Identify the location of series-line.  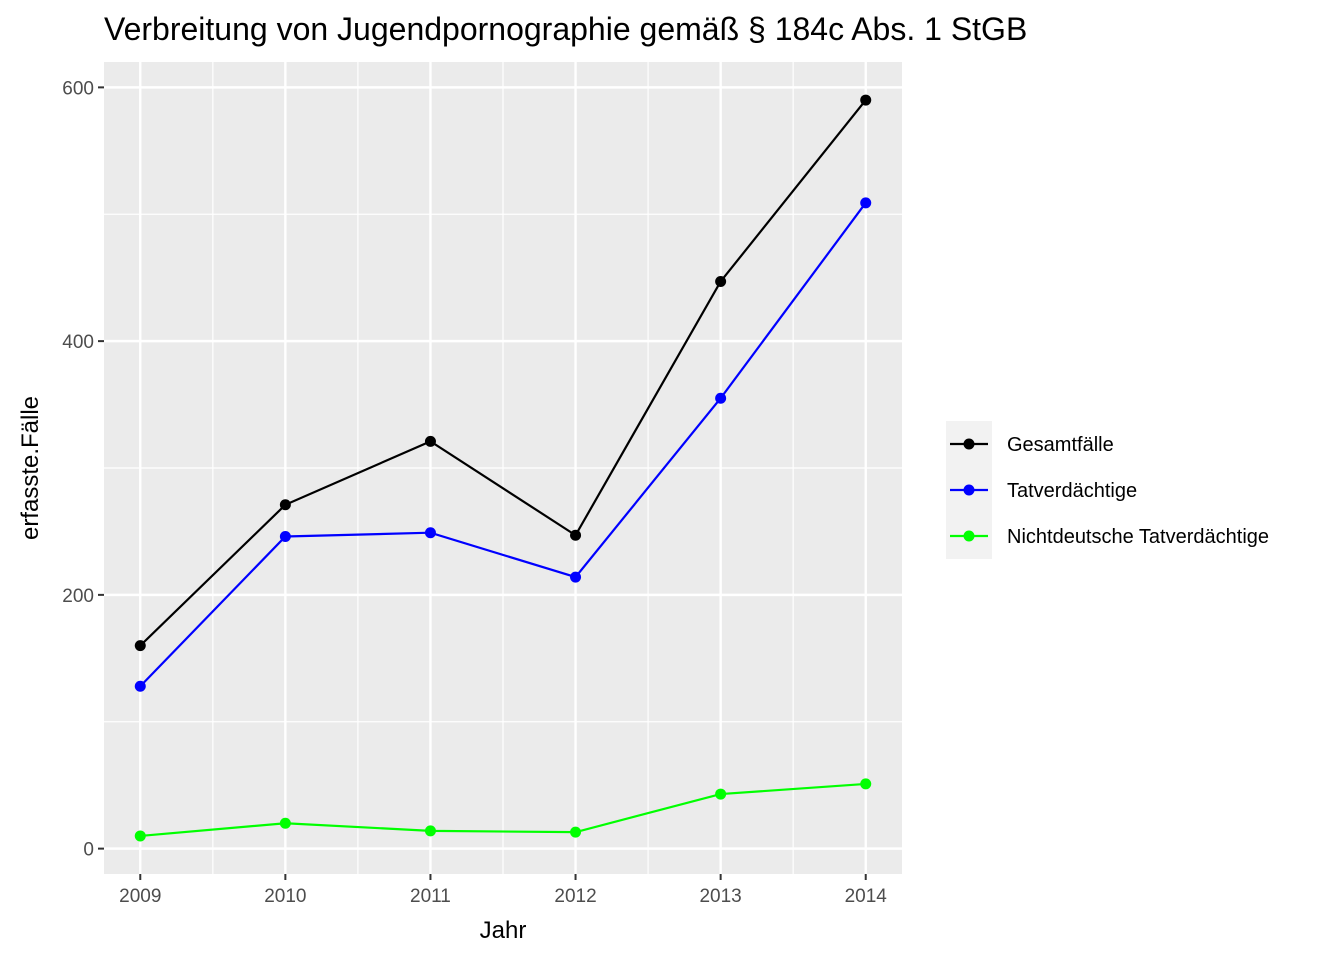
(503, 810).